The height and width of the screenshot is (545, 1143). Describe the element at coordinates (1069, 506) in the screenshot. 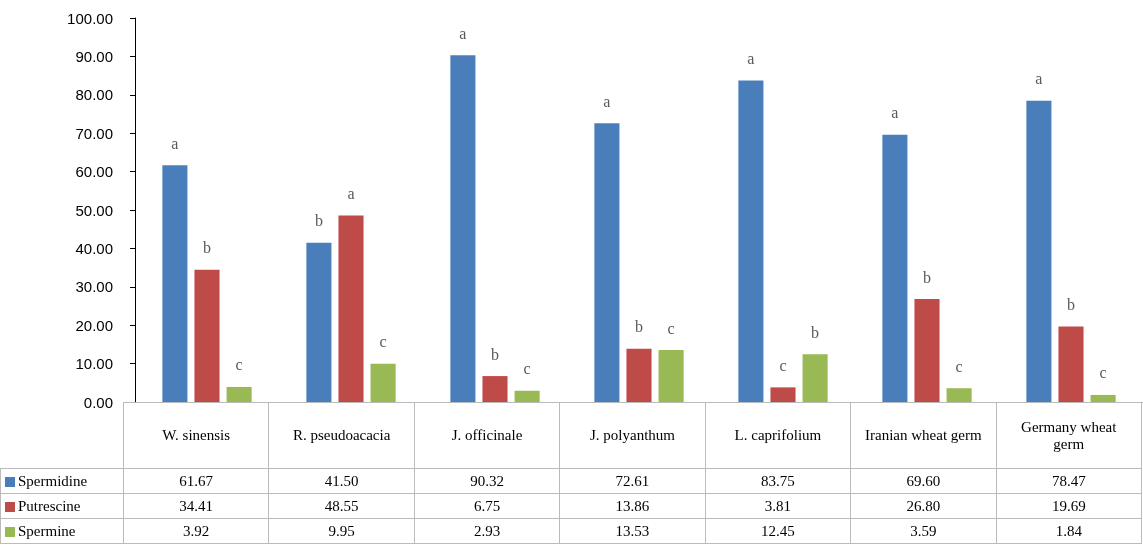

I see `data-label: 19.69` at that location.